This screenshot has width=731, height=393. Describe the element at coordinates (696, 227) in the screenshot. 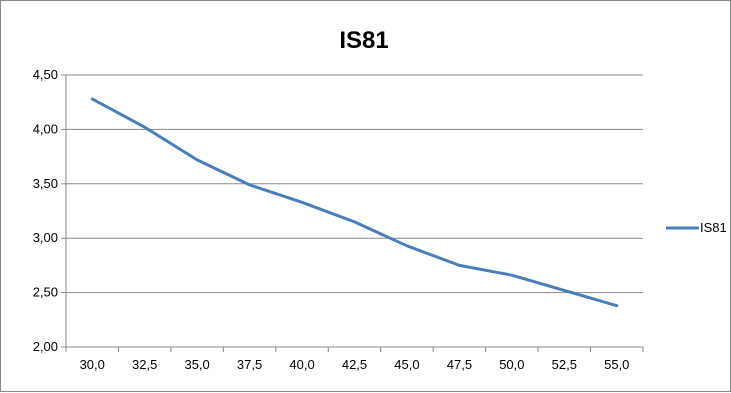

I see `legend: IS81` at that location.